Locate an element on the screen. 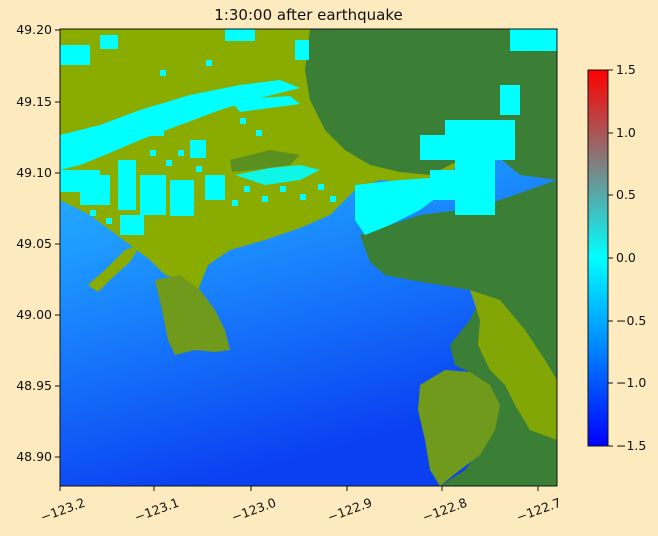  x-tick-label: −123.1 is located at coordinates (156, 510).